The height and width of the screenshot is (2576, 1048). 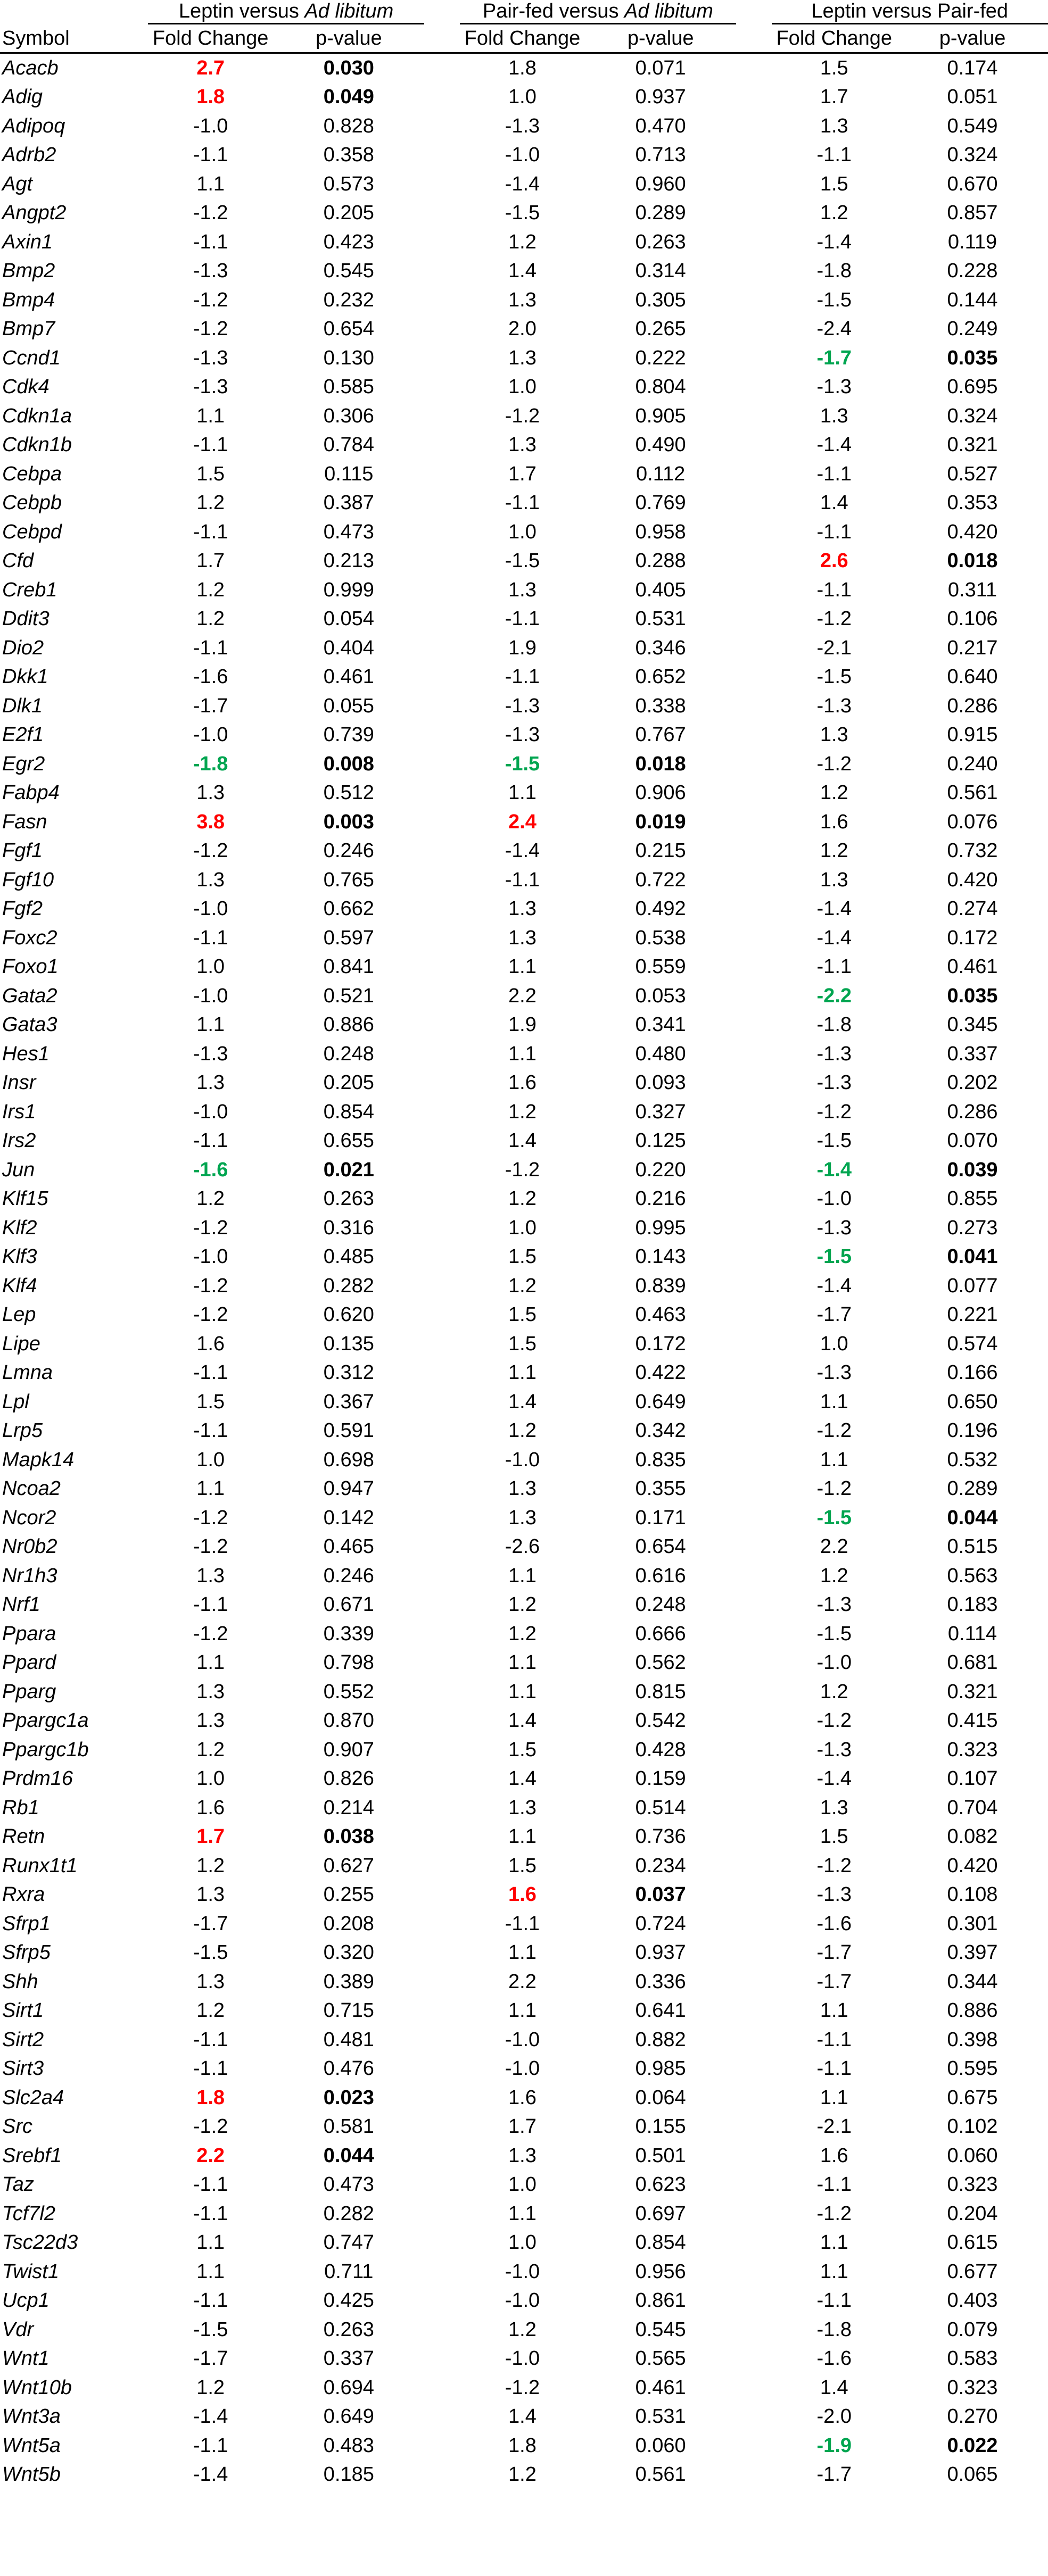 What do you see at coordinates (972, 793) in the screenshot?
I see `p-value-leptin-vs-pair-fed: 0.561` at bounding box center [972, 793].